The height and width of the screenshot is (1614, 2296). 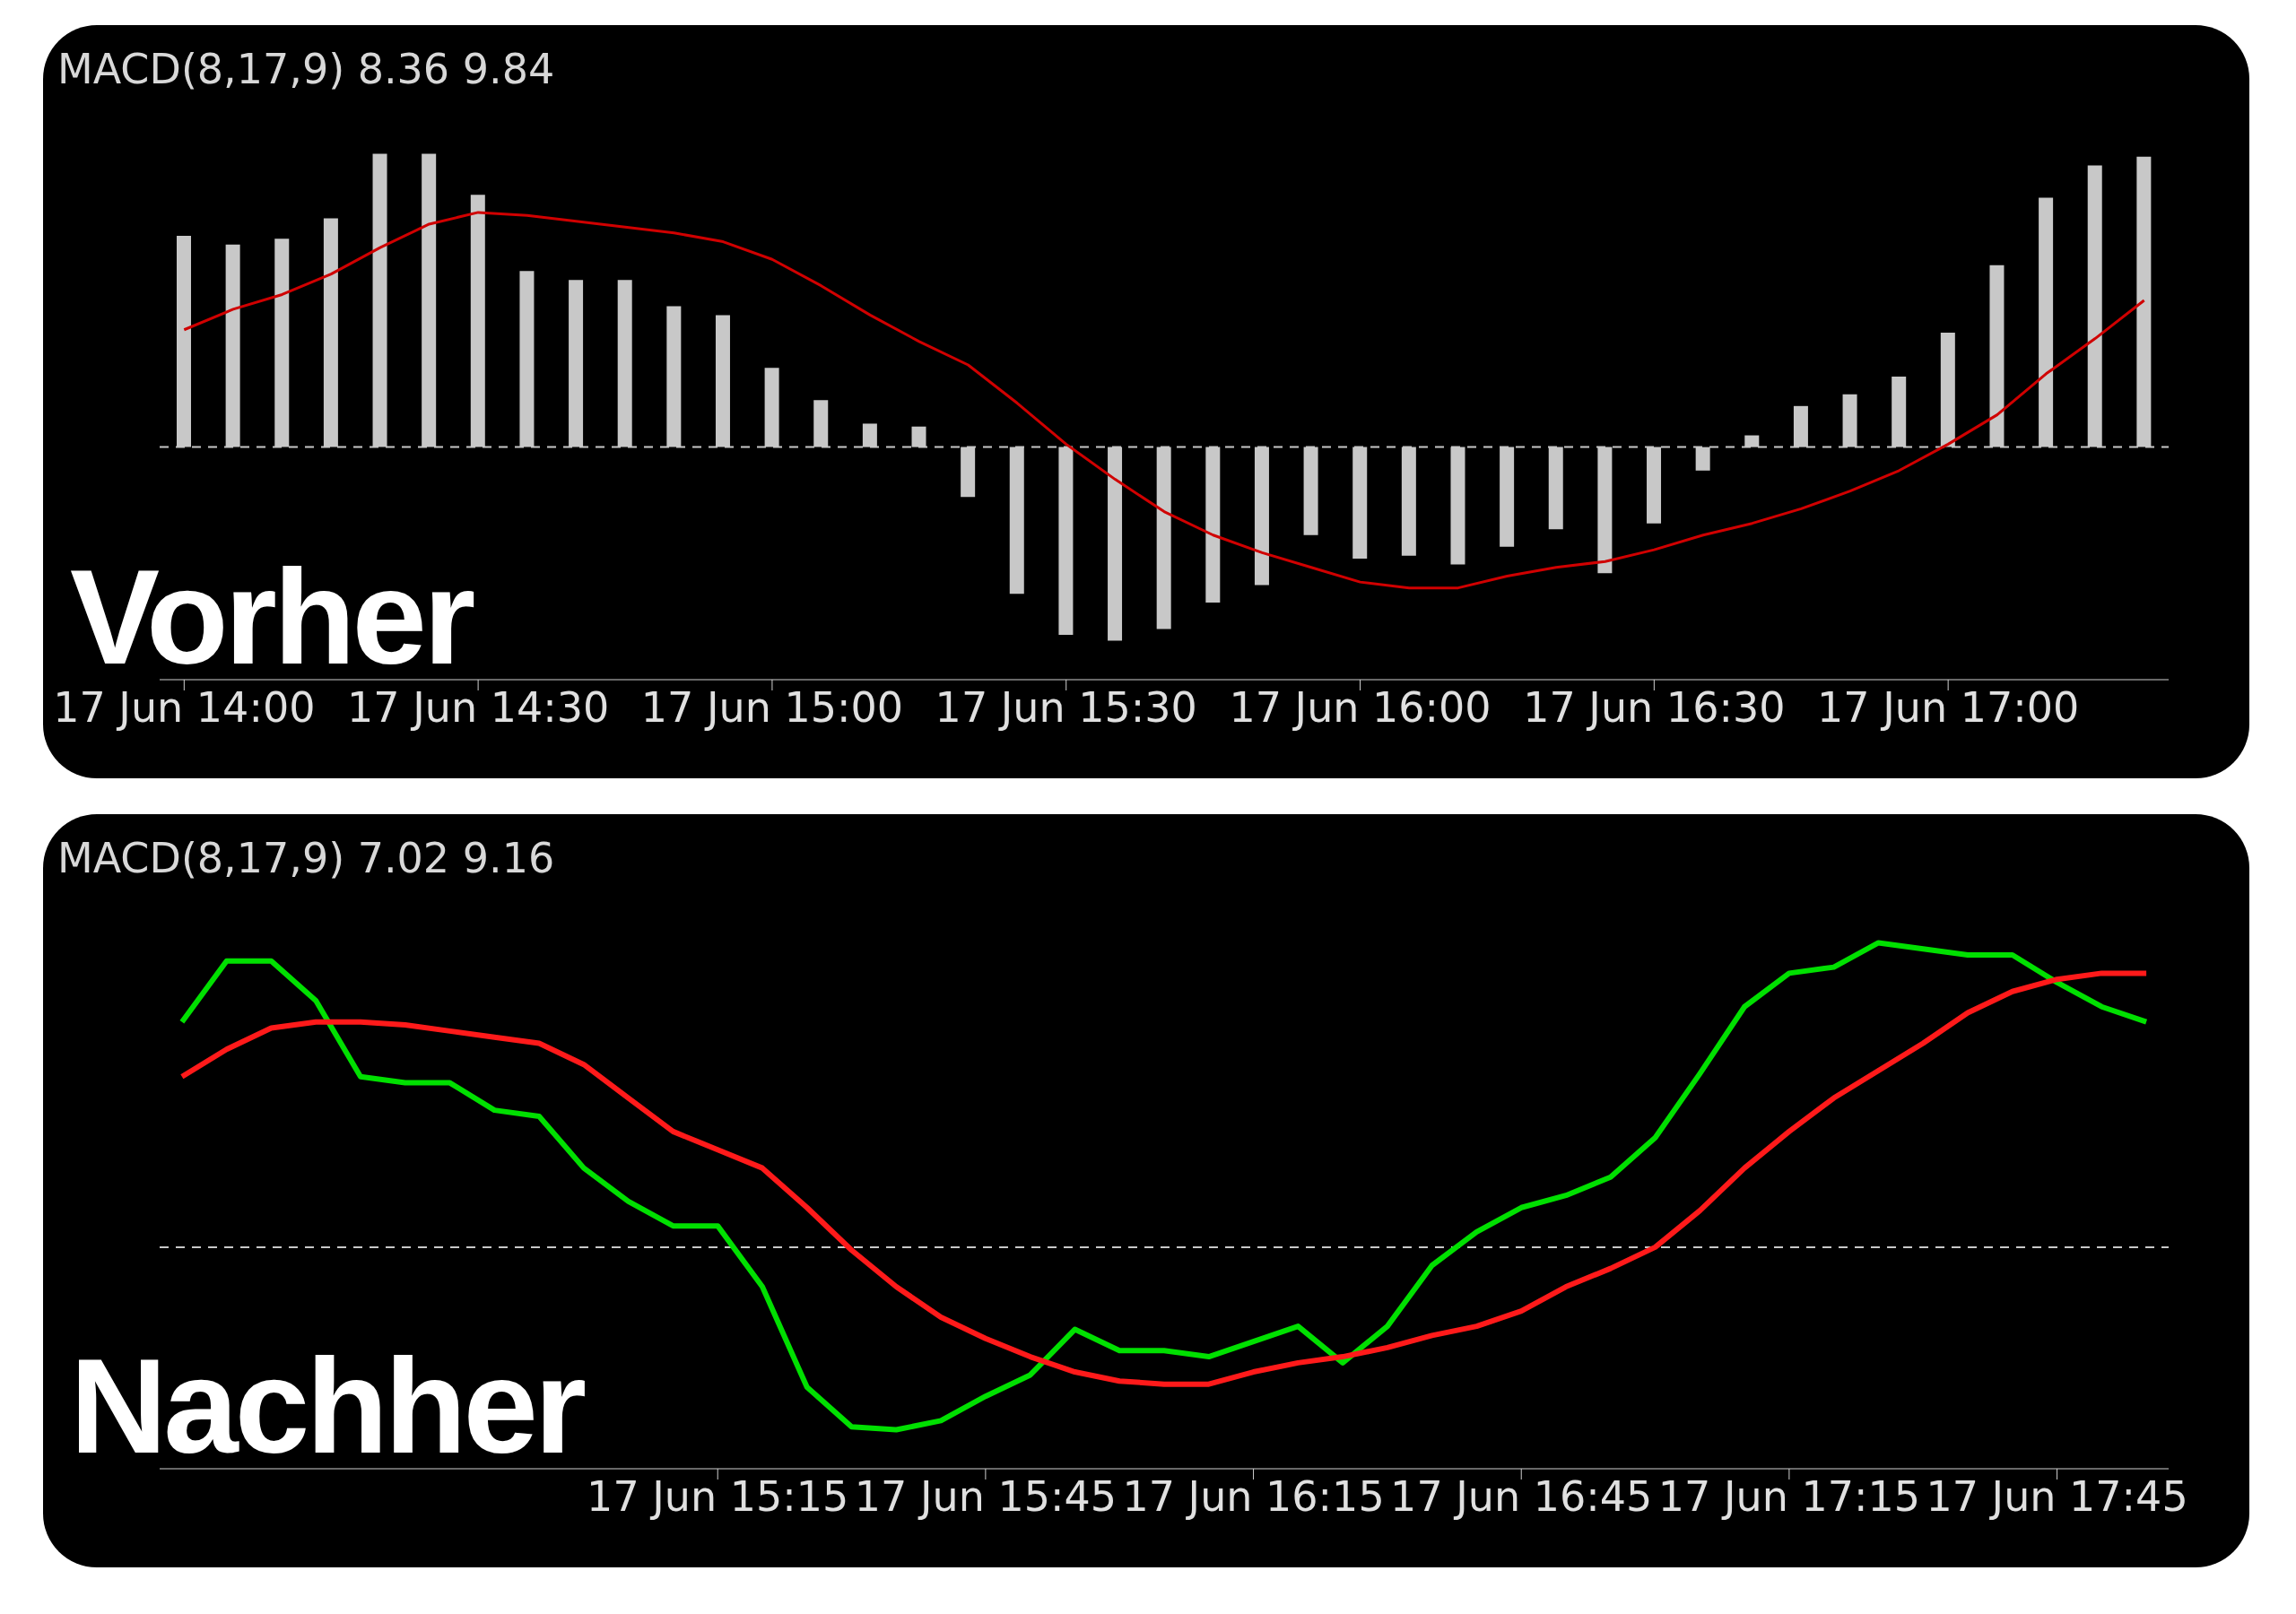 What do you see at coordinates (306, 69) in the screenshot?
I see `chart-title: MACD(8,17,9) 8.36 9.84` at bounding box center [306, 69].